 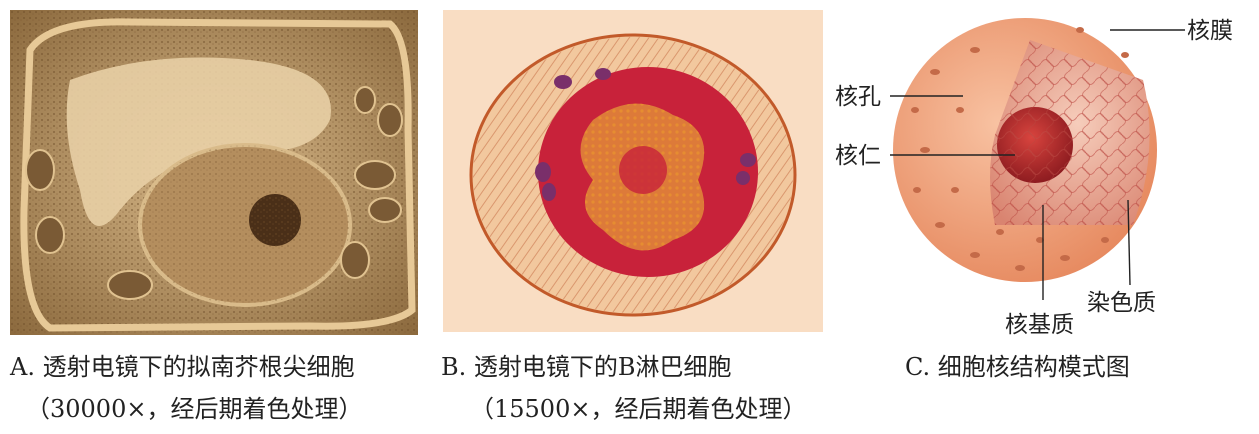 I want to click on caption-c: C. 细胞核结构模式图, so click(x=1017, y=367).